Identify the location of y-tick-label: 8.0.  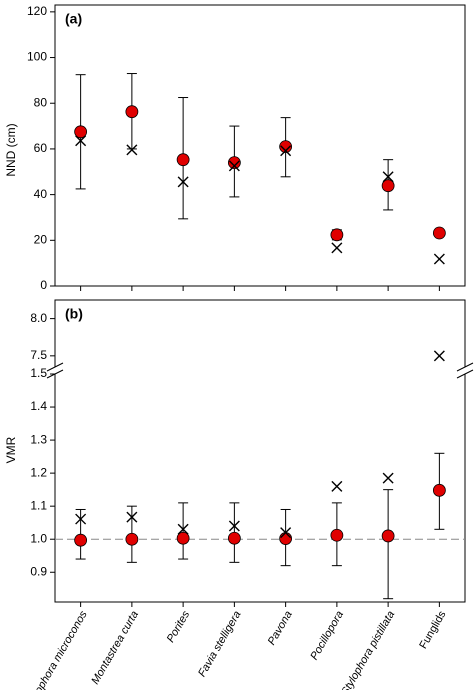
(38, 318).